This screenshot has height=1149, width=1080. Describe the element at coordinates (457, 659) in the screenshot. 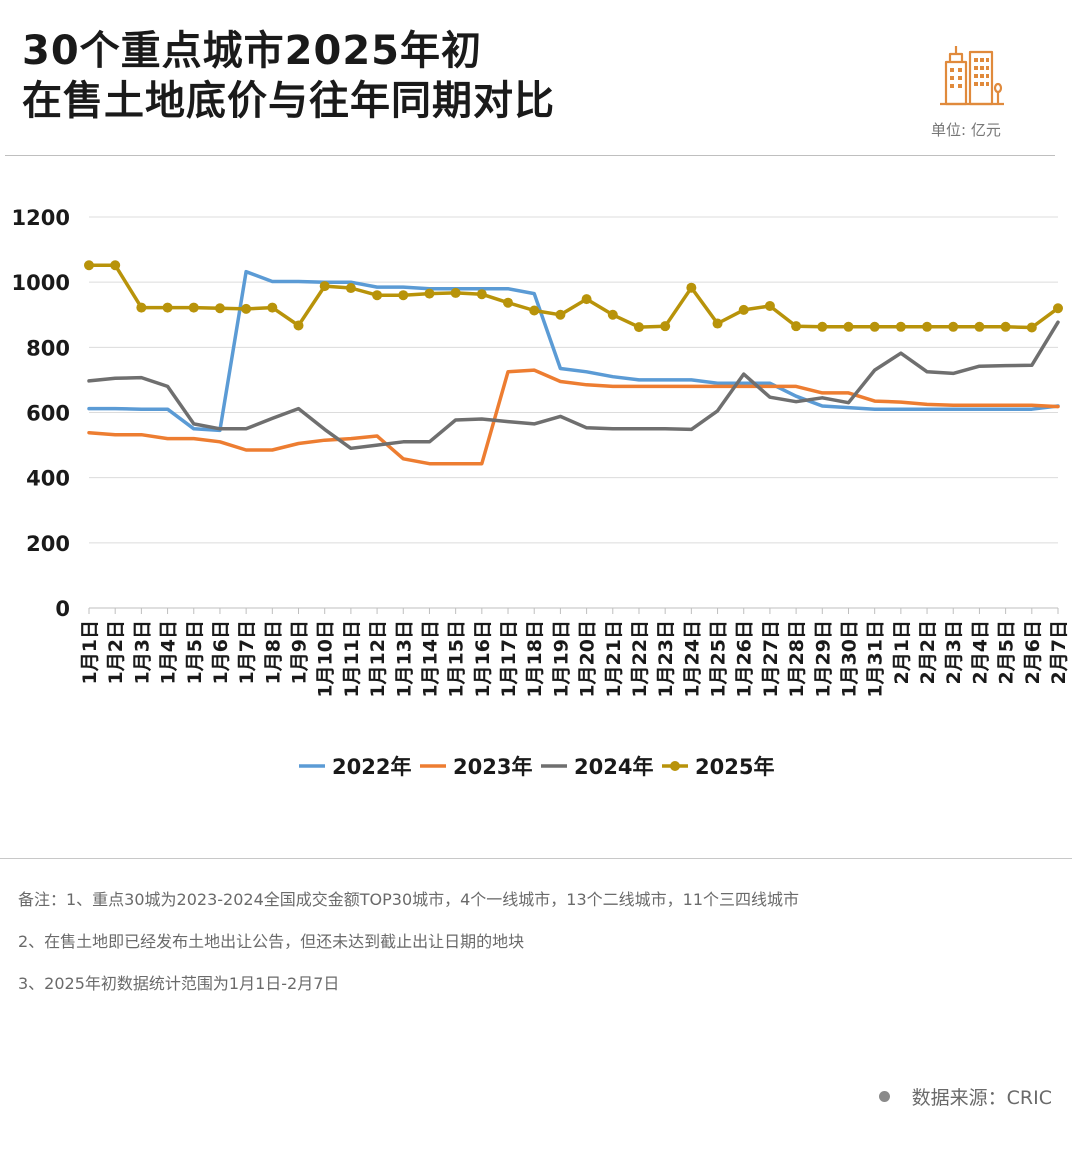

I see `x-tick-label: 1月15日` at that location.